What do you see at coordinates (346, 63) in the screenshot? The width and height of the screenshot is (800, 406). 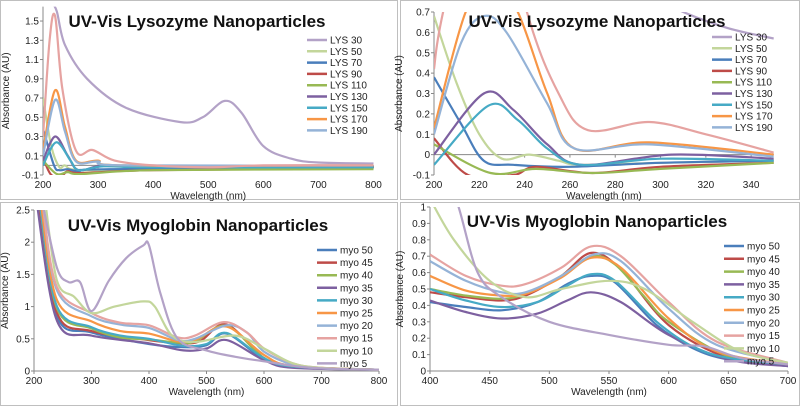 I see `legend-item: LYS 70` at bounding box center [346, 63].